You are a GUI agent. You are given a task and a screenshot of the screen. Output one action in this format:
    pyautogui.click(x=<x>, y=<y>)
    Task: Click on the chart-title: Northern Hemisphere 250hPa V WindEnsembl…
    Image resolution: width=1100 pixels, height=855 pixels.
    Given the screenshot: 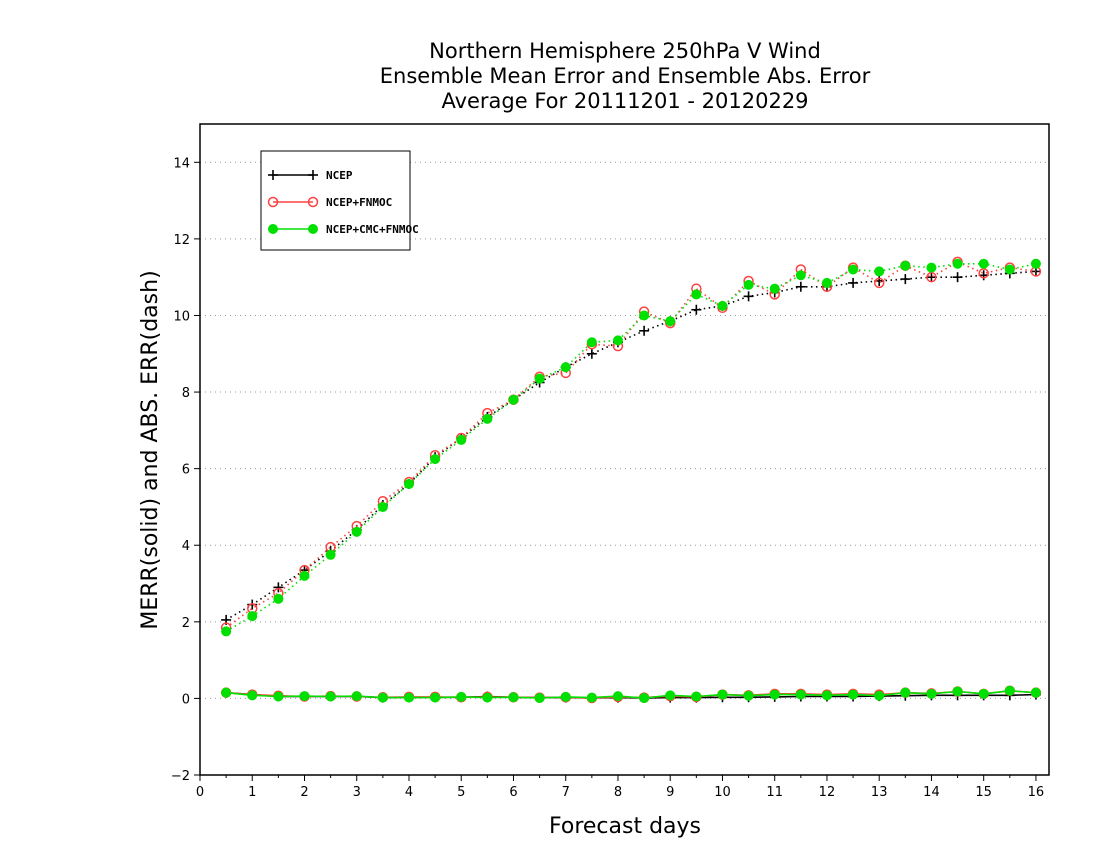 What is the action you would take?
    pyautogui.click(x=625, y=76)
    